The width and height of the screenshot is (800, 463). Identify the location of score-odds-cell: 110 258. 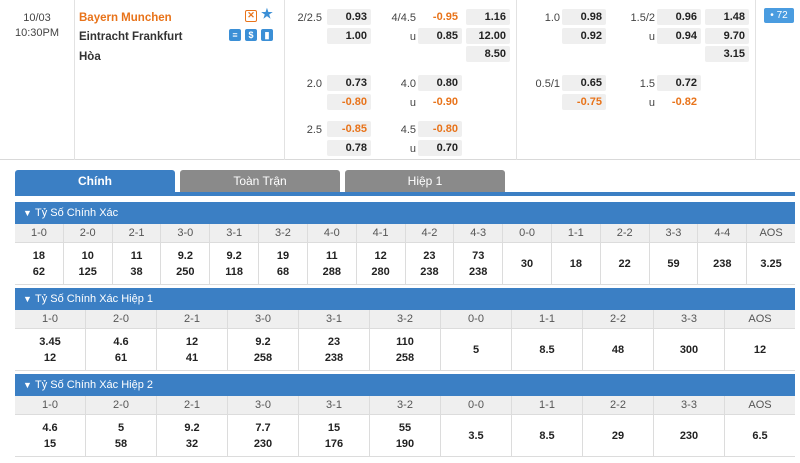
(405, 349).